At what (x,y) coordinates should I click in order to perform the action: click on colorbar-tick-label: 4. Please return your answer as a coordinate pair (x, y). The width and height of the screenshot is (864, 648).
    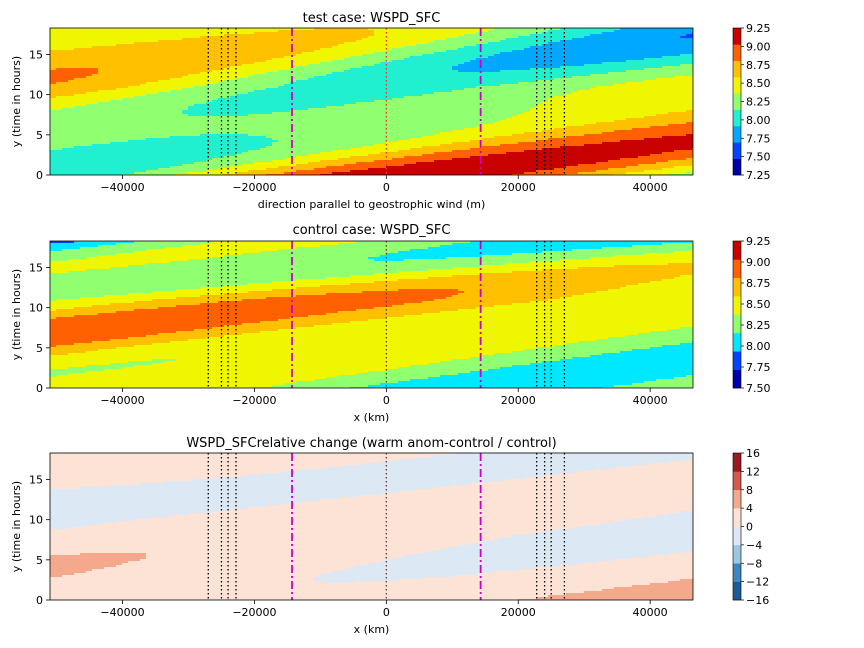
    Looking at the image, I should click on (749, 508).